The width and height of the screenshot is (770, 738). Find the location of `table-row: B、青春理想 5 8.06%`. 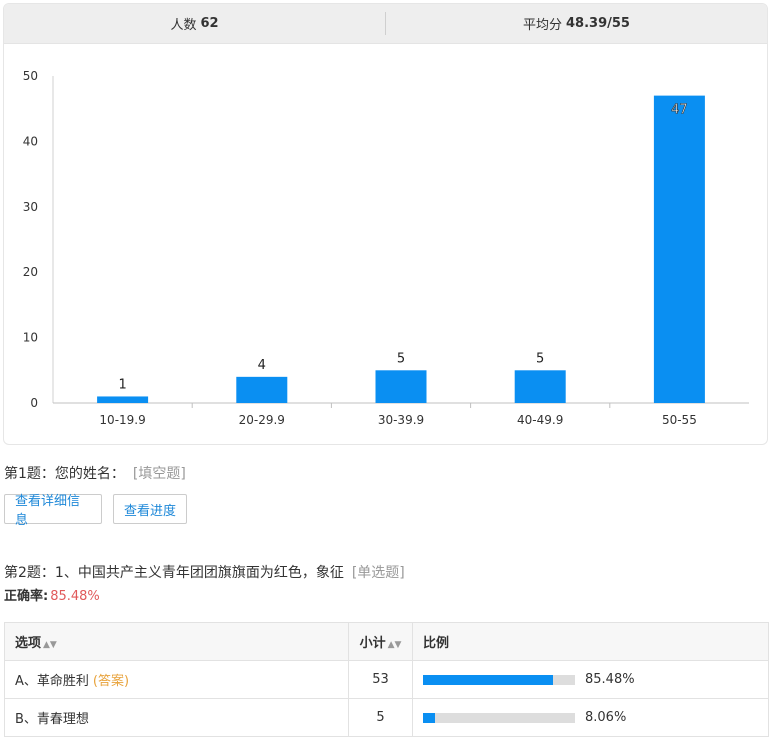

table-row: B、青春理想 5 8.06% is located at coordinates (386, 717).